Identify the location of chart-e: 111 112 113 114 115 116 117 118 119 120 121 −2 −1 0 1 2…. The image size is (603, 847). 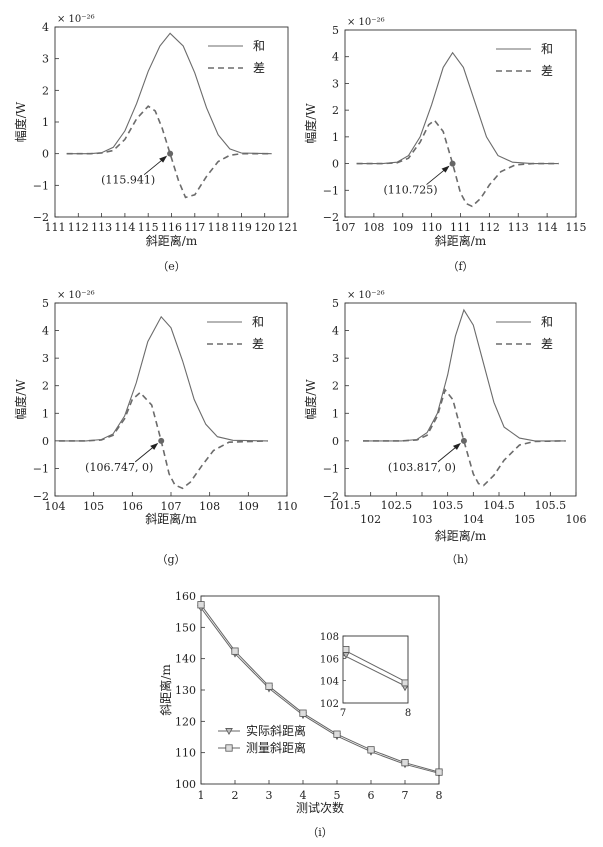
(156, 143).